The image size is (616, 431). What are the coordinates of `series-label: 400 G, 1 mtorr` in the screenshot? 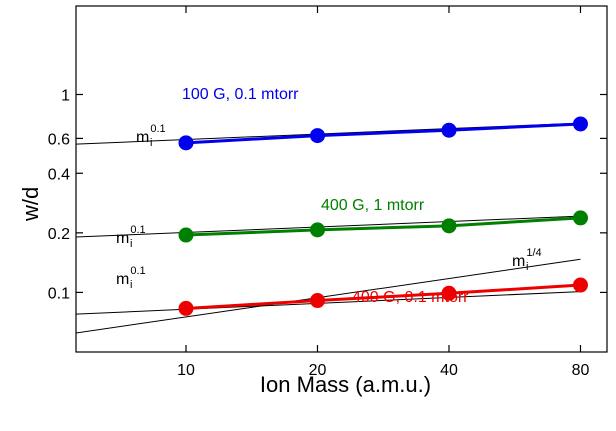 It's located at (373, 205).